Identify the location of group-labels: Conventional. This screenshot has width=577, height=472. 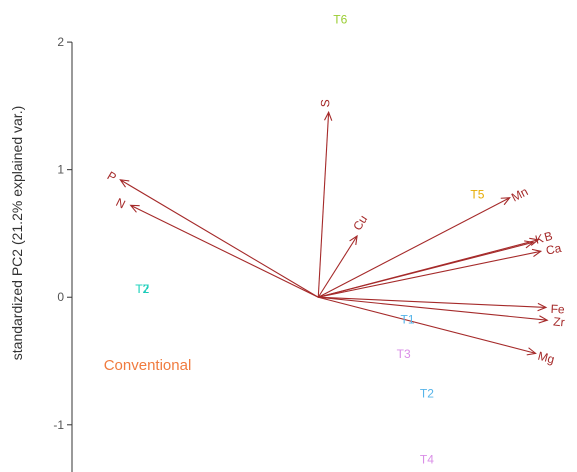
(148, 365).